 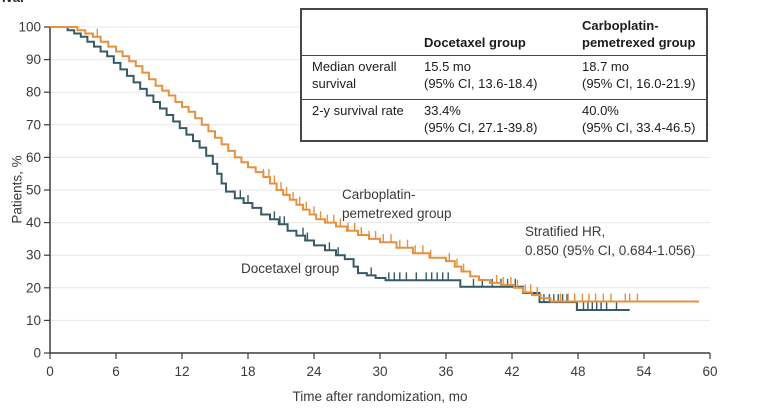 I want to click on clipped-title-fragment: ival, so click(x=32, y=2).